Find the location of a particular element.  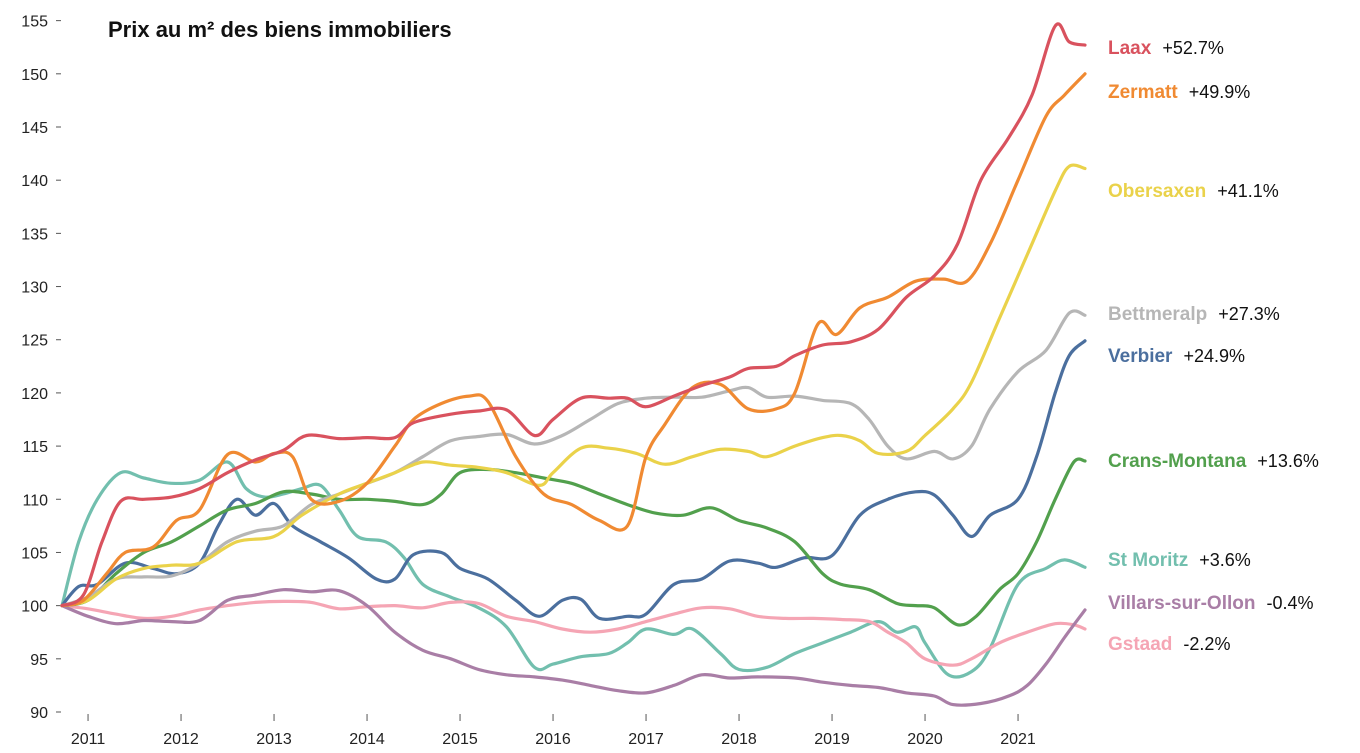

y-tick-label: 100 is located at coordinates (34, 607).